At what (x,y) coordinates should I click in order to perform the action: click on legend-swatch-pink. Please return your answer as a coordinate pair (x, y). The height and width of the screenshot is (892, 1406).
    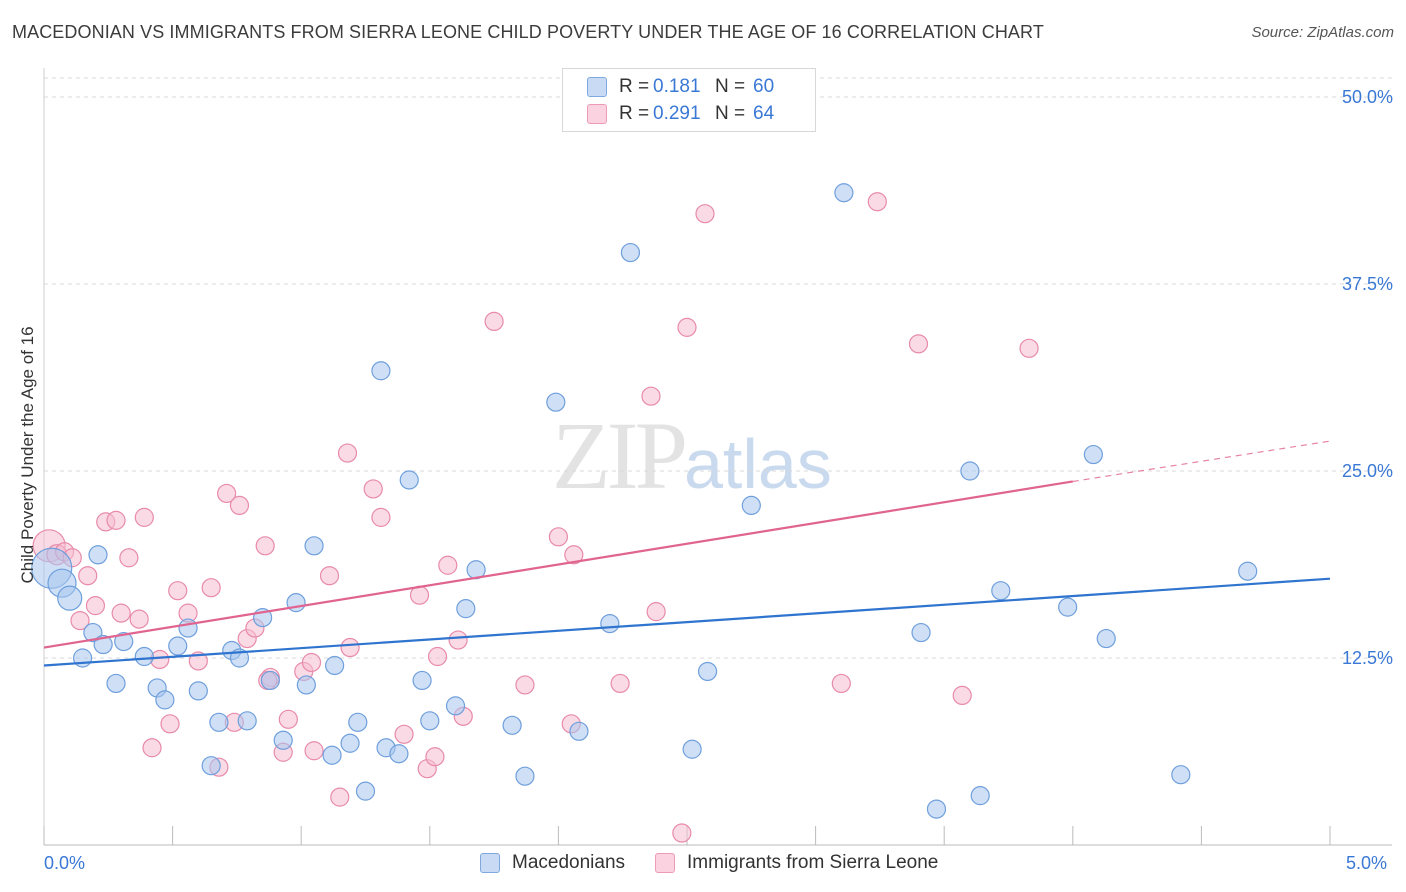
    Looking at the image, I should click on (597, 114).